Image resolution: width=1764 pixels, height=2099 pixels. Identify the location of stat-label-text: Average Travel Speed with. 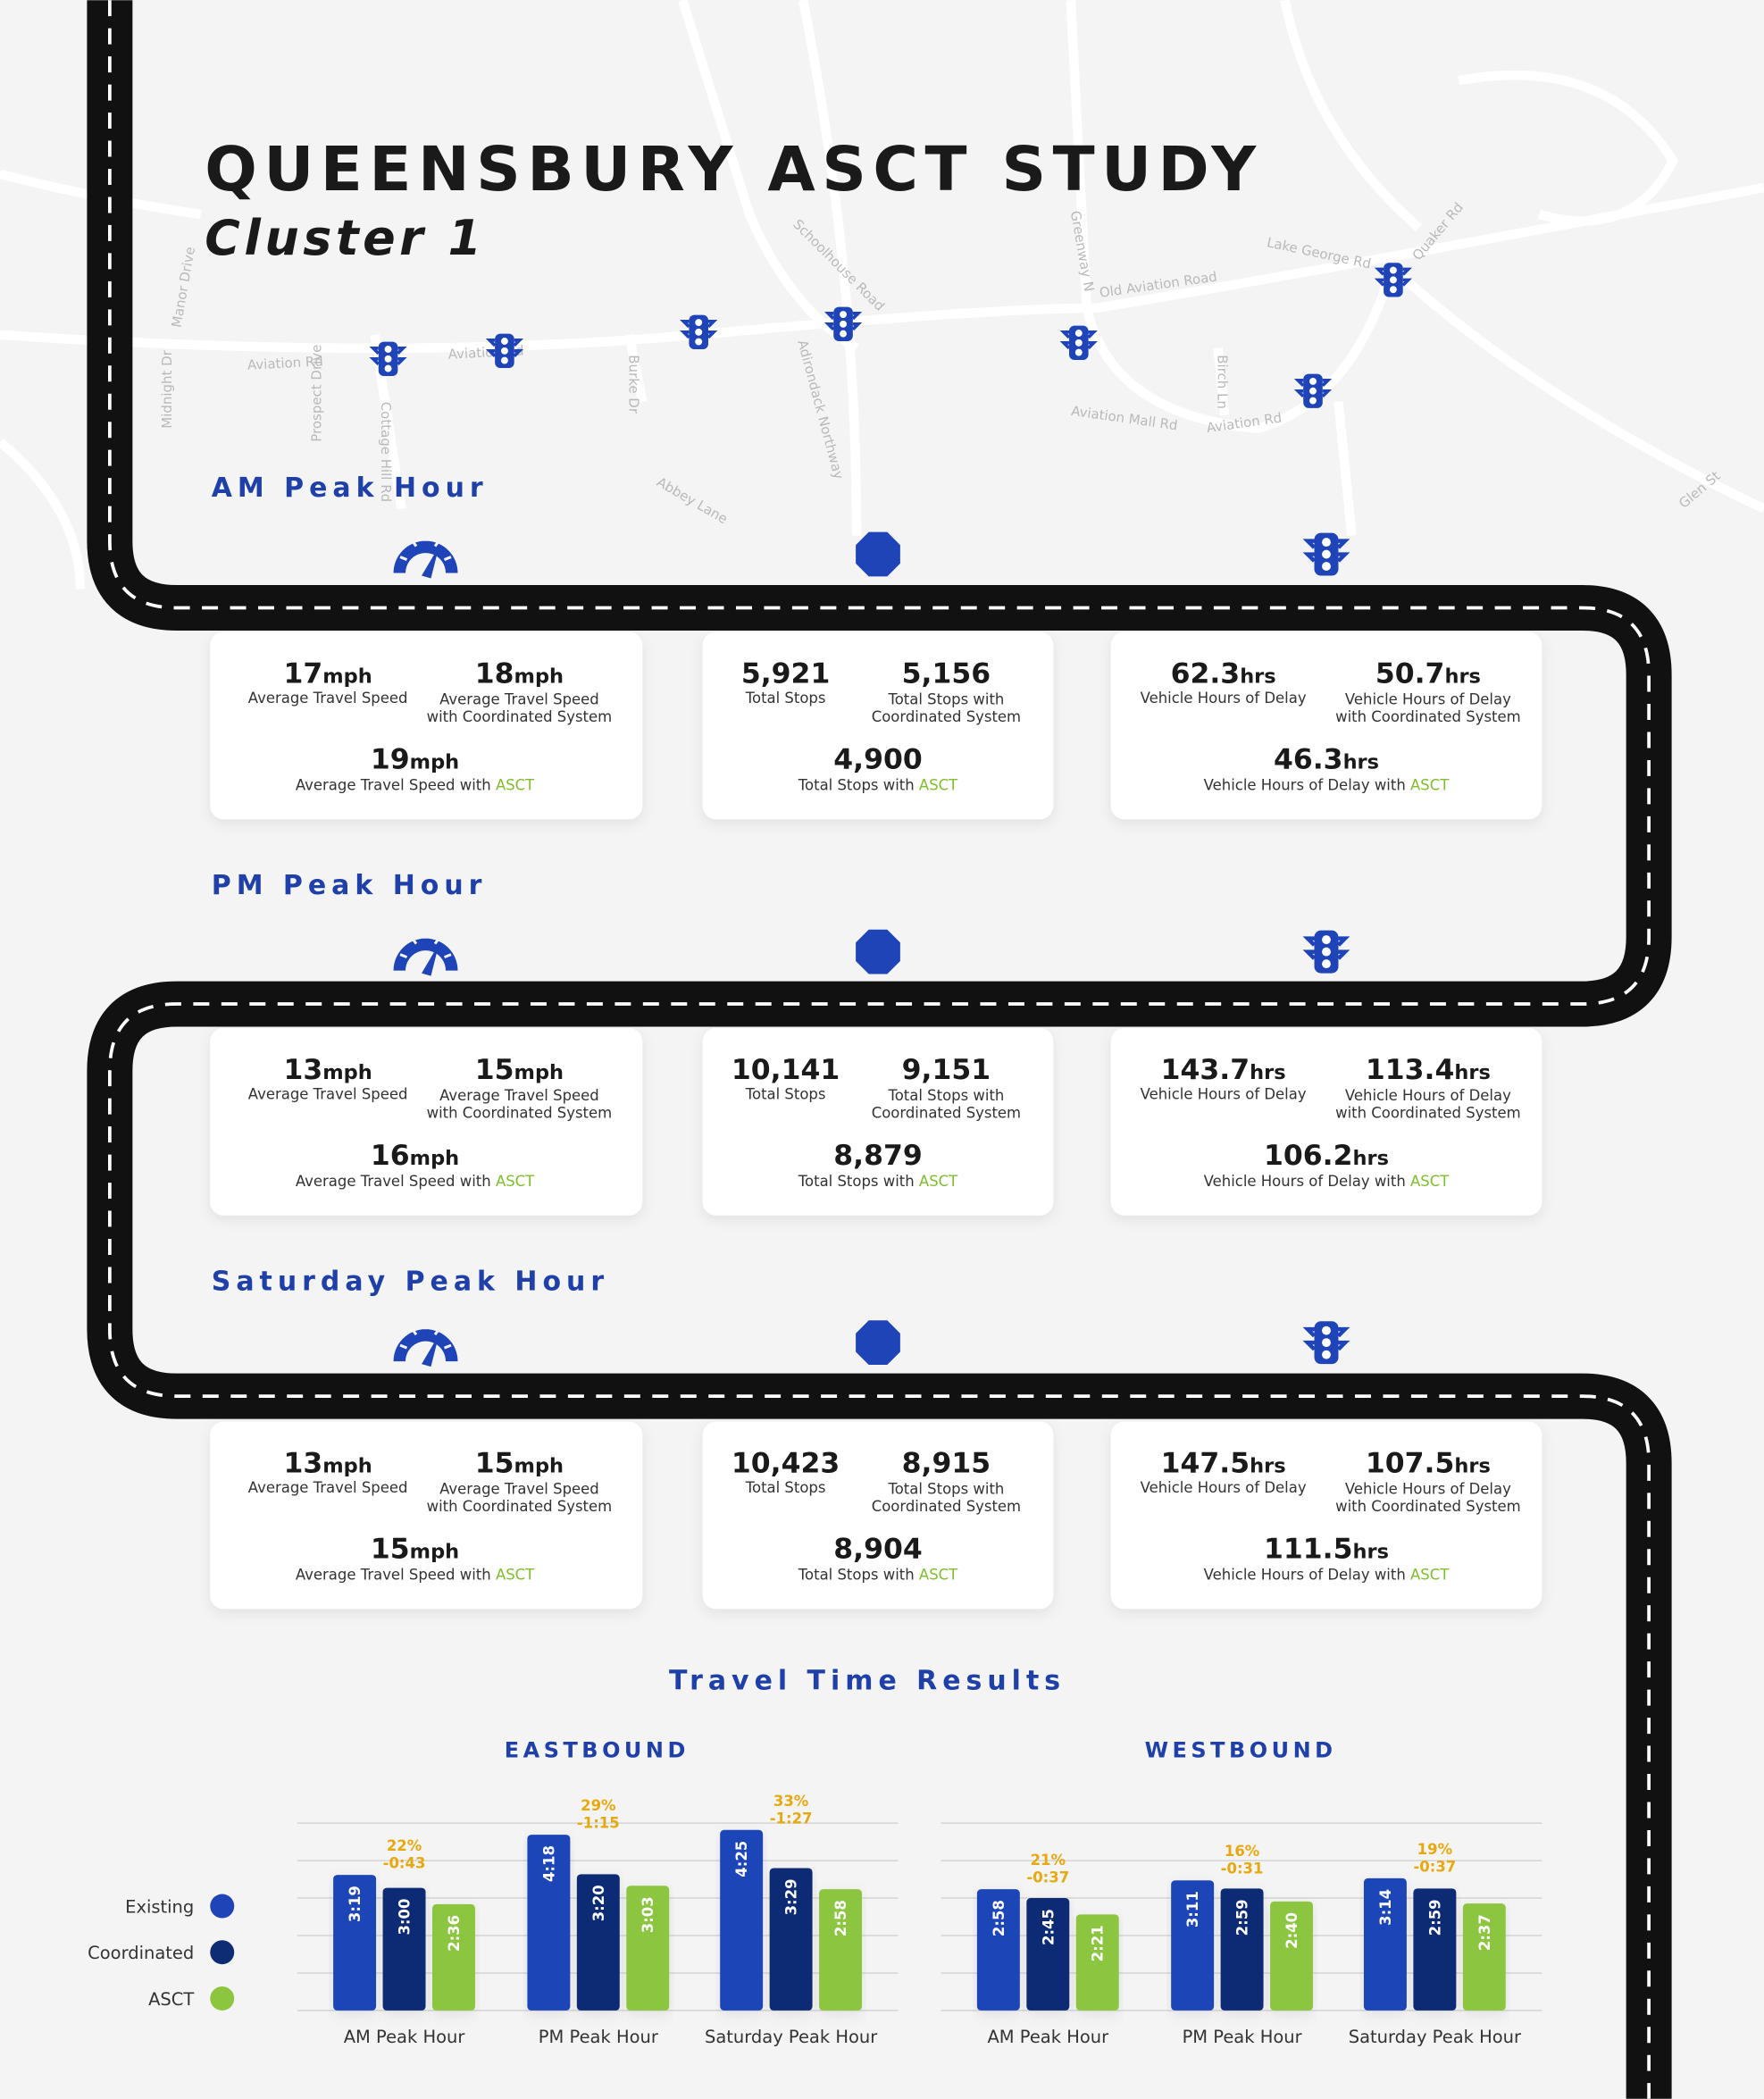
(393, 1574).